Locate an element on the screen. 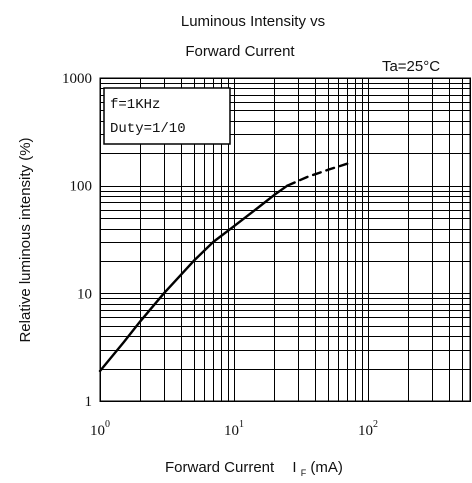  x-axis-label-unit: (mA) is located at coordinates (326, 467).